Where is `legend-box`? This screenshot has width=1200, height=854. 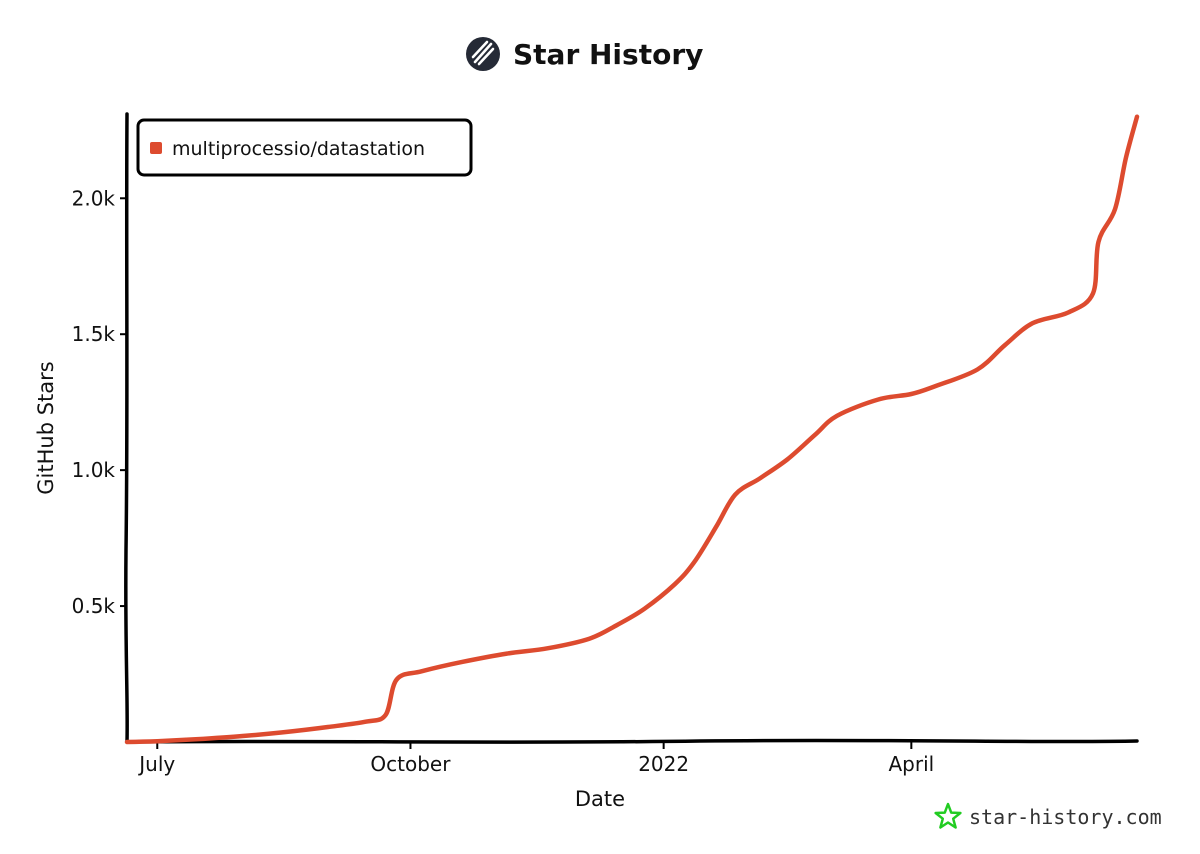 legend-box is located at coordinates (304, 147).